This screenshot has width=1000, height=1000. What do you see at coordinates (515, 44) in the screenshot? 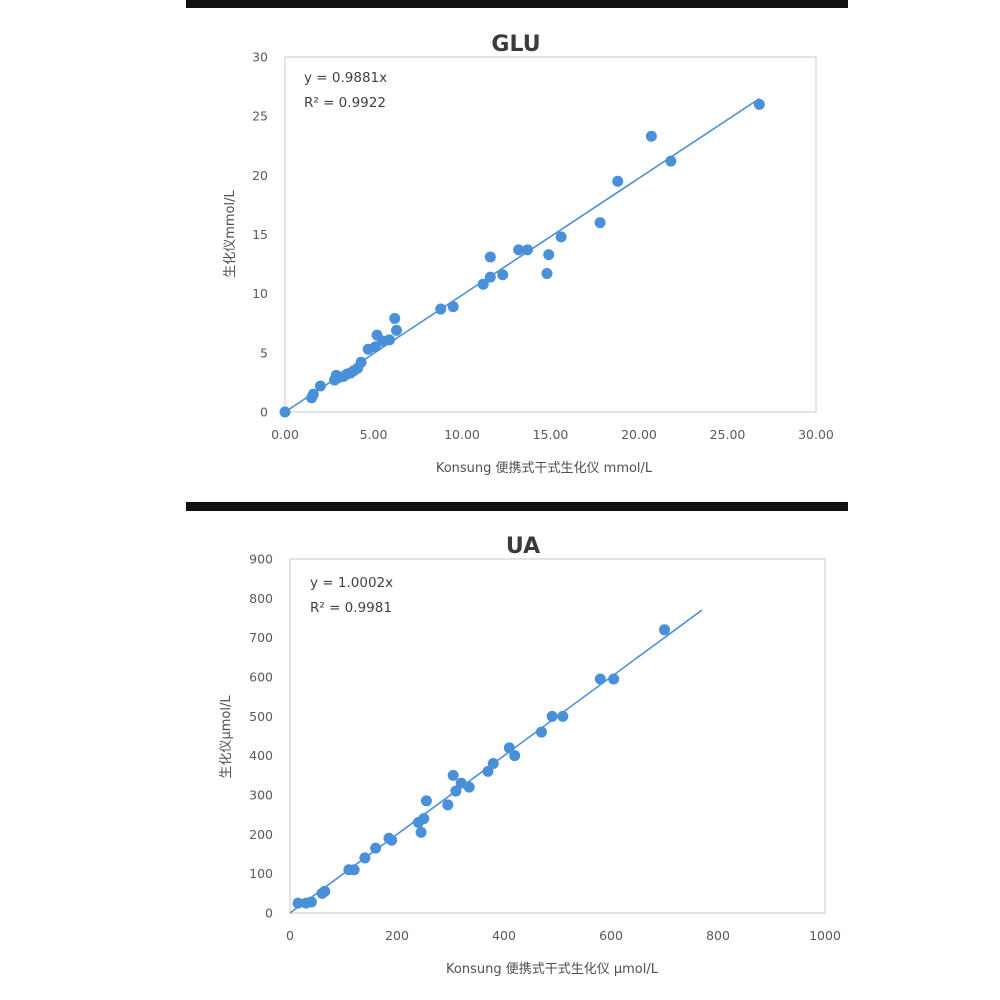
I see `chart-title: GLU` at bounding box center [515, 44].